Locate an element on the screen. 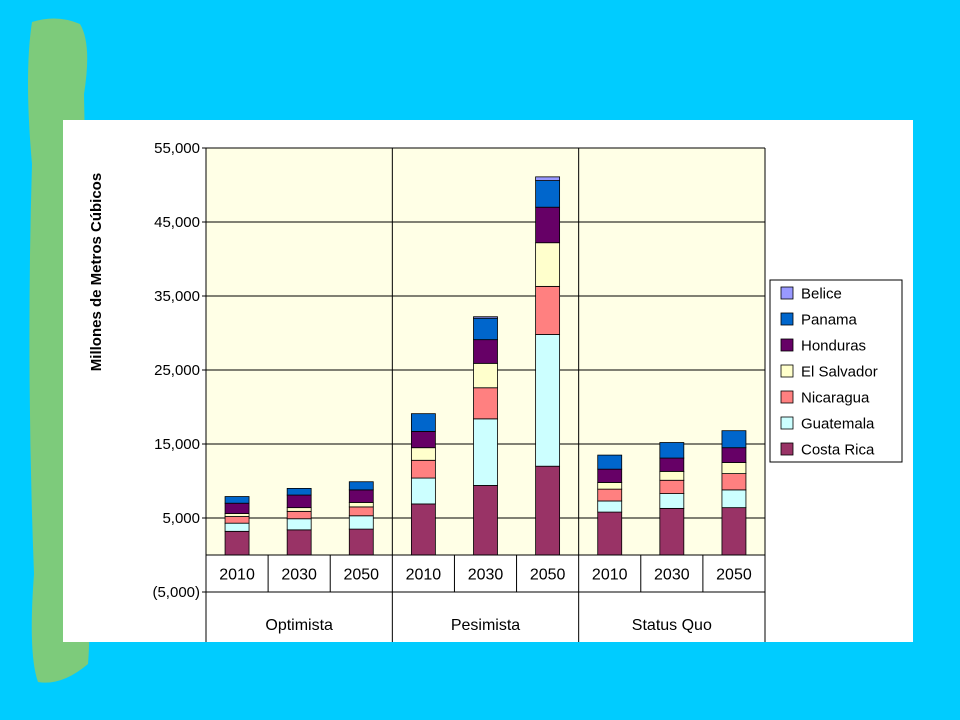 The width and height of the screenshot is (960, 720). legend-label: Panama is located at coordinates (829, 320).